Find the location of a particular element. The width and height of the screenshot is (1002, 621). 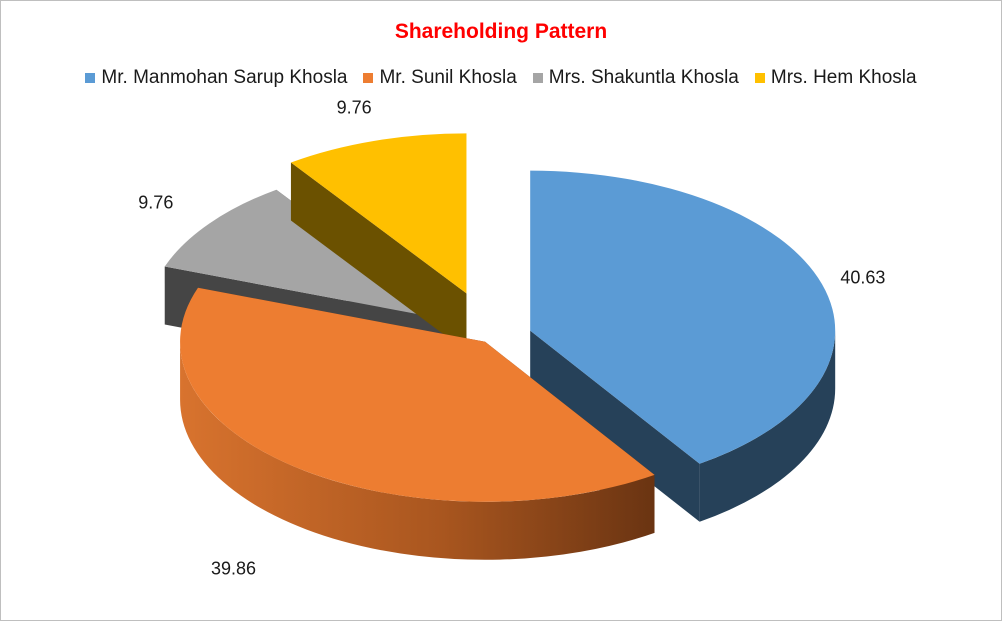

legend-label: Mrs. Shakuntla Khosla is located at coordinates (643, 77).